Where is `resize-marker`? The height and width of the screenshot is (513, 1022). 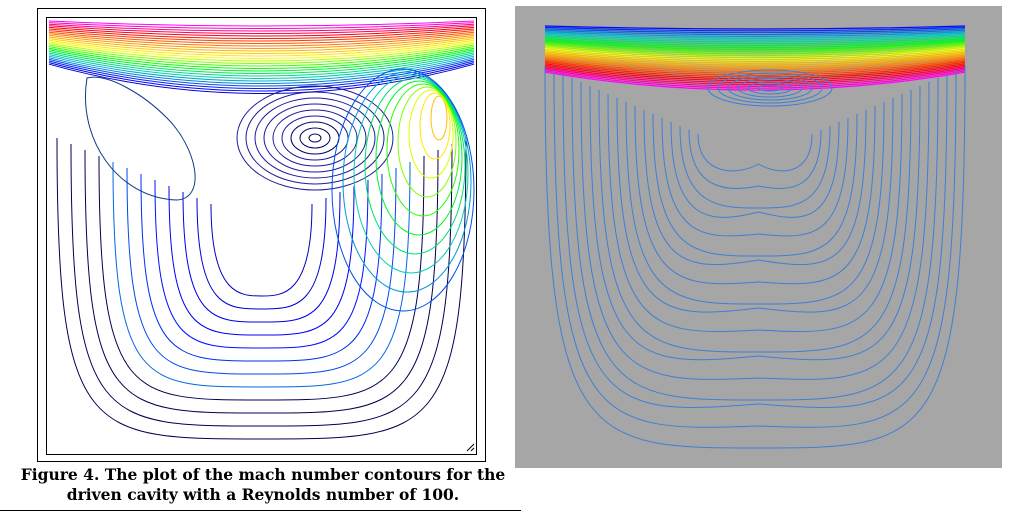
resize-marker is located at coordinates (470, 447).